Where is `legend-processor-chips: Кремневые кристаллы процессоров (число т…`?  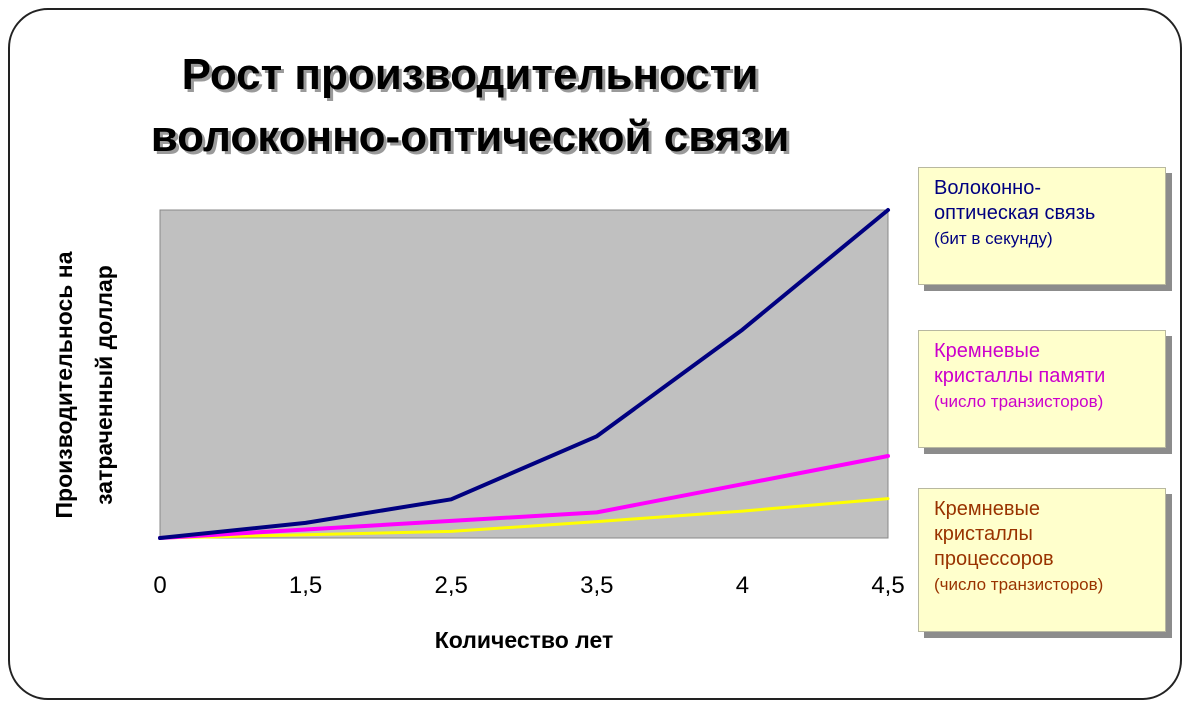 legend-processor-chips: Кремневые кристаллы процессоров (число т… is located at coordinates (1042, 560).